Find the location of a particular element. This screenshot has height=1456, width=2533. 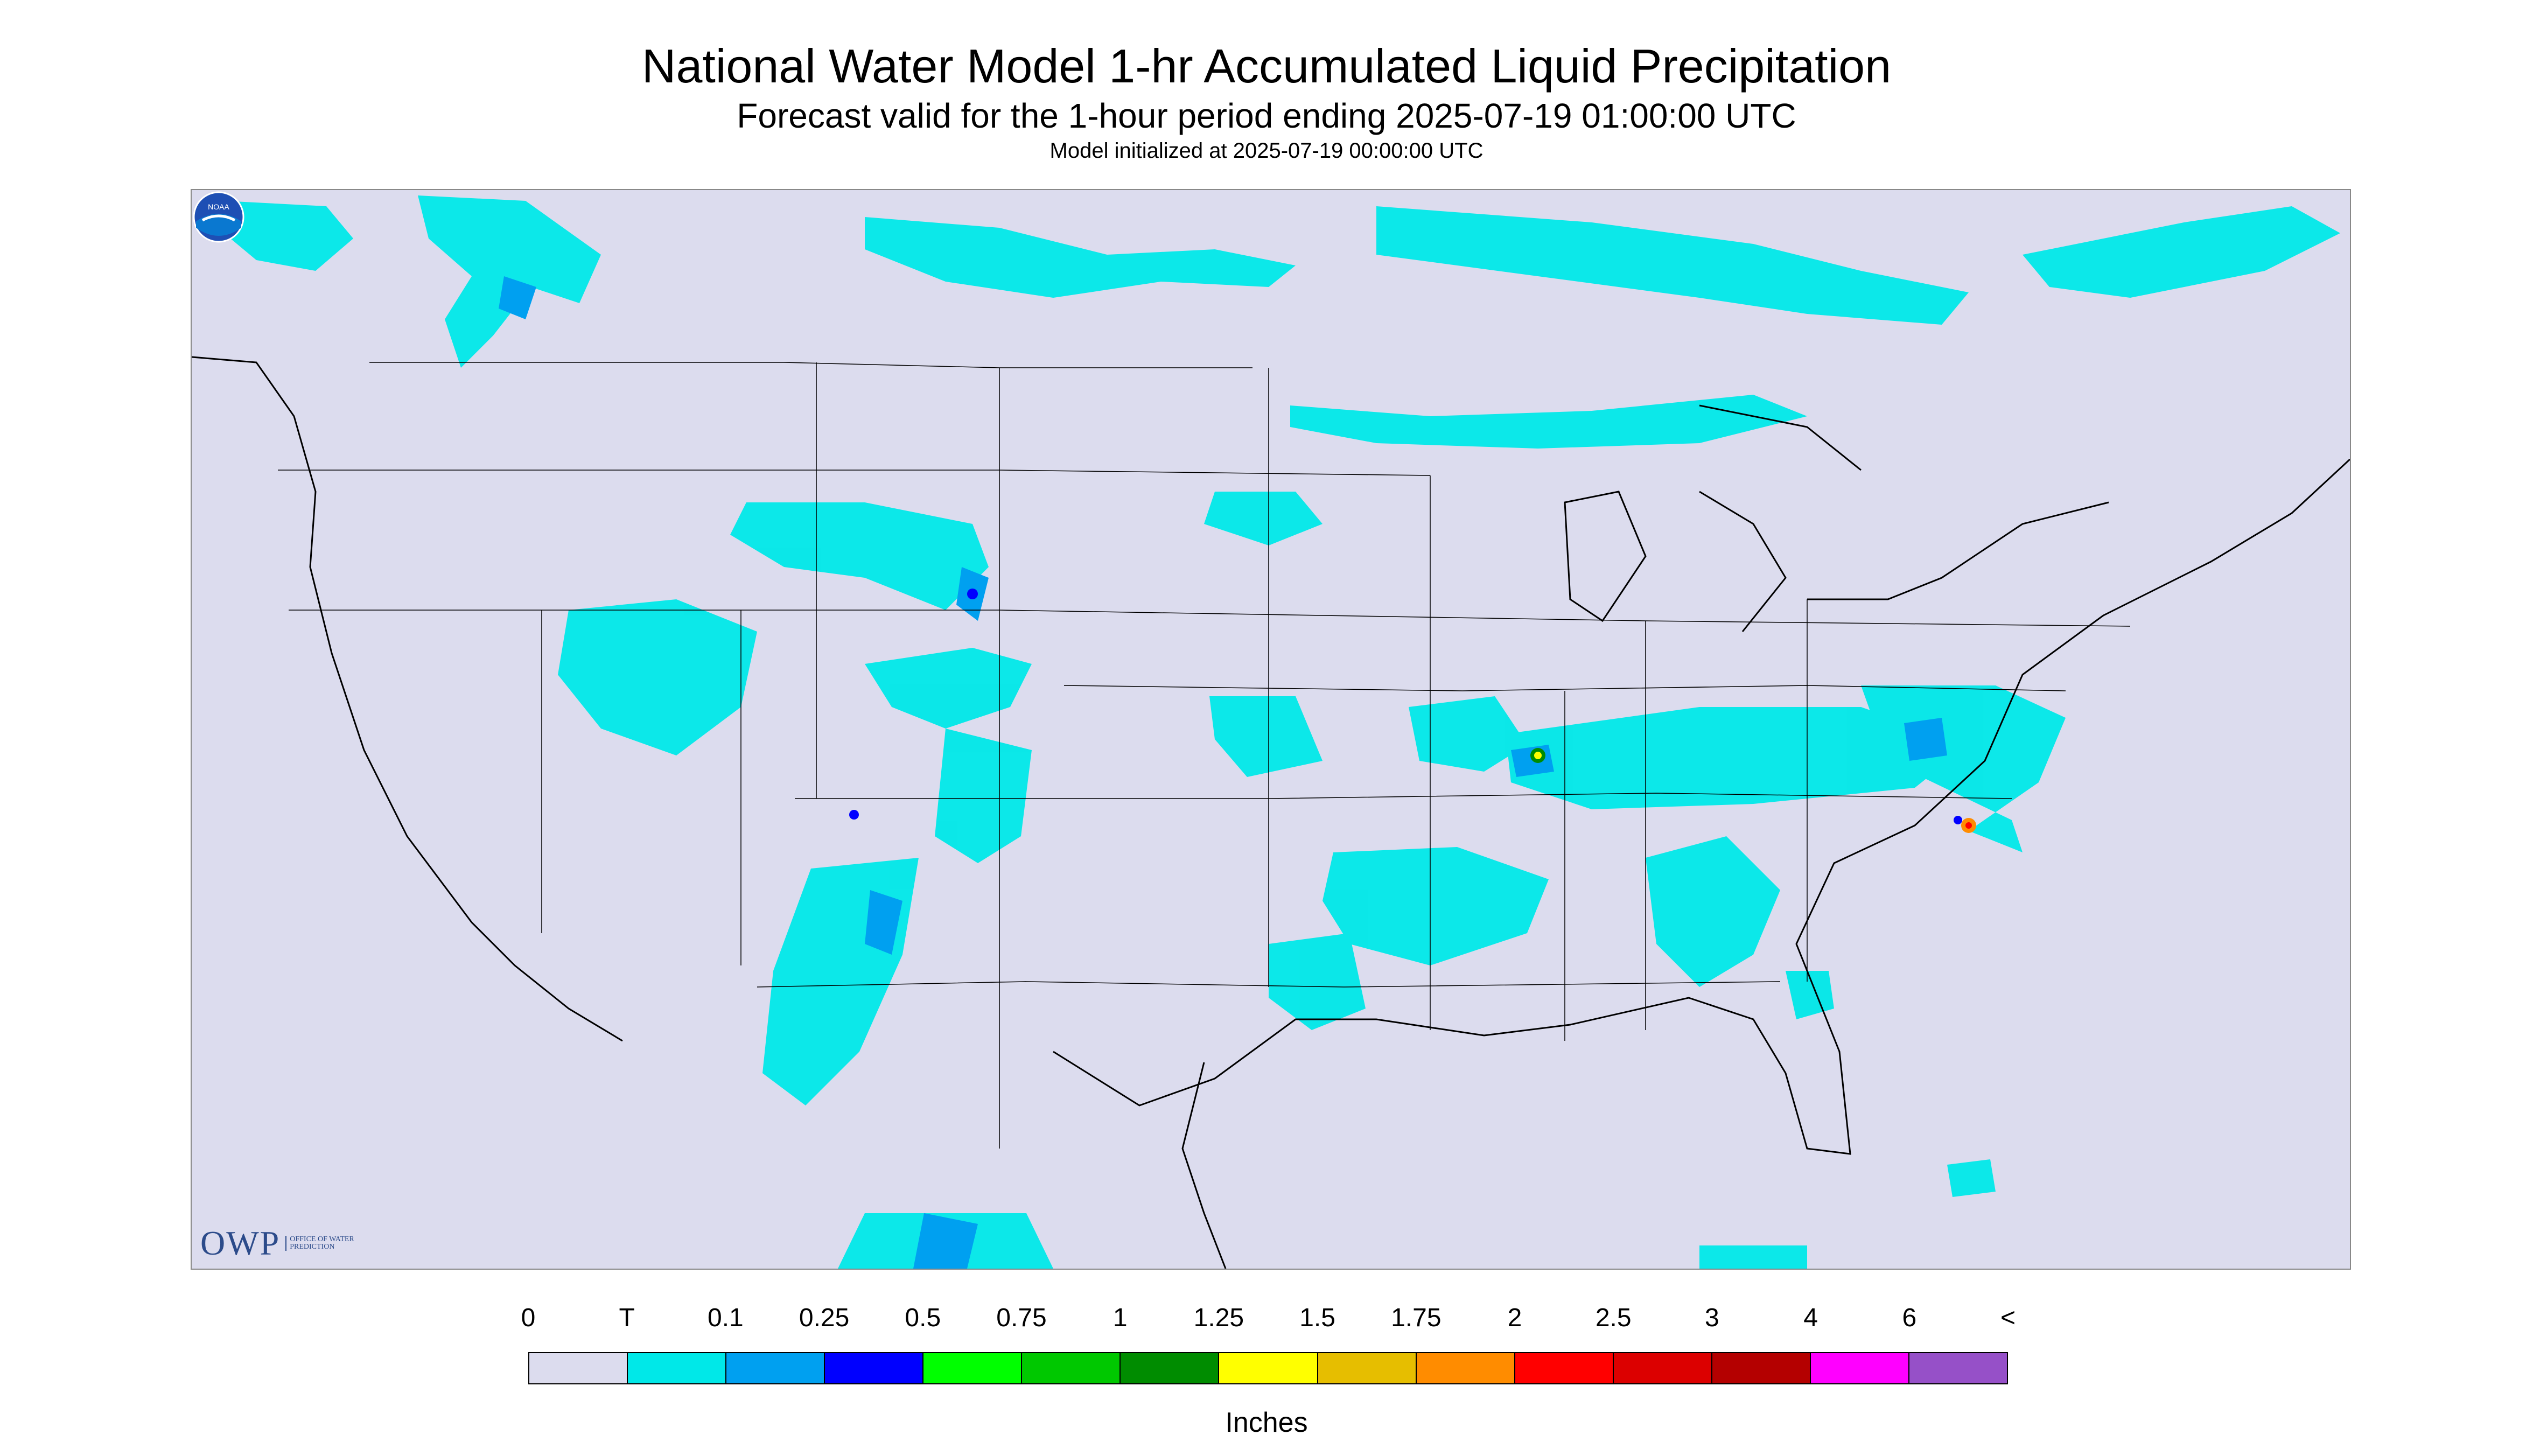

legend-tick-label: 1.5 is located at coordinates (1317, 1318).